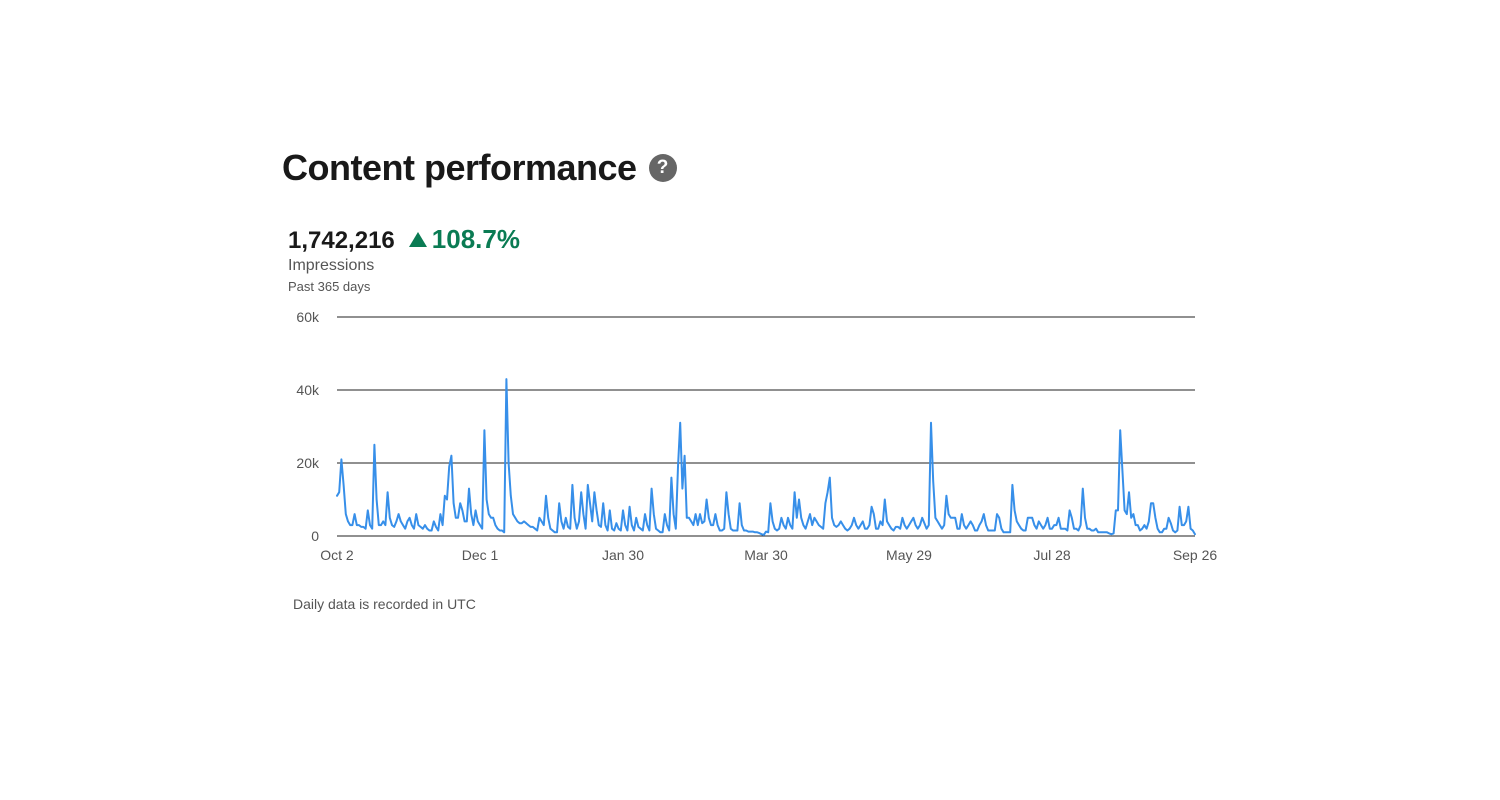 This screenshot has width=1500, height=800. What do you see at coordinates (755, 239) in the screenshot?
I see `metric-row: 1,742,216 108.7%` at bounding box center [755, 239].